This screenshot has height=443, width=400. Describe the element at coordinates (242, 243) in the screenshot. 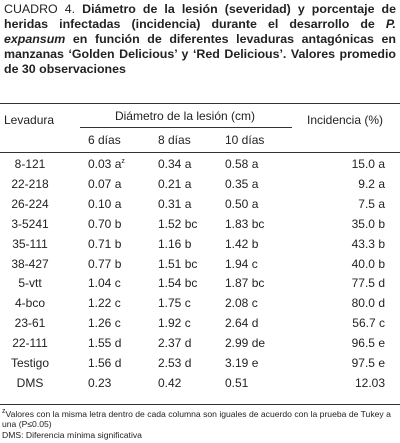

I see `table-cell: 1.42 b` at that location.